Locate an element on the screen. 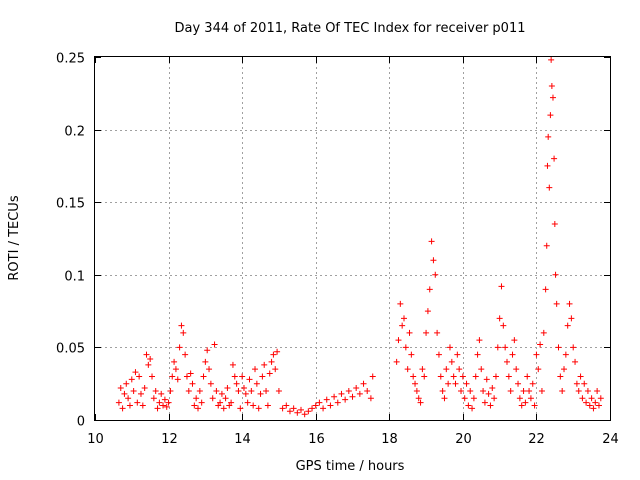 This screenshot has height=480, width=640. x-tick-label: 14 is located at coordinates (242, 439).